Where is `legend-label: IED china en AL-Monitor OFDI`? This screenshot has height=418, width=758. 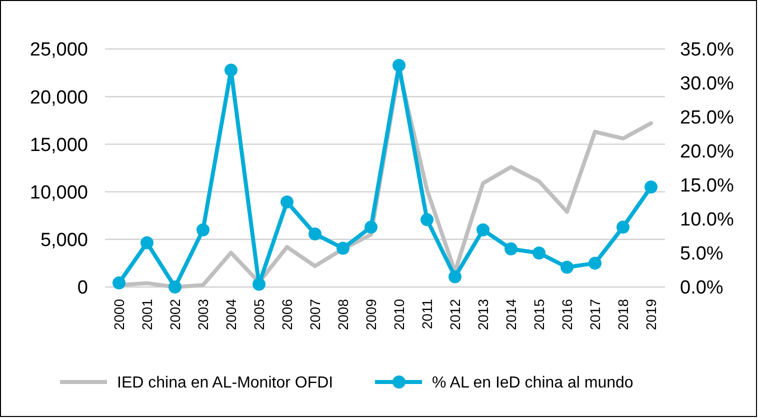
legend-label: IED china en AL-Monitor OFDI is located at coordinates (225, 383).